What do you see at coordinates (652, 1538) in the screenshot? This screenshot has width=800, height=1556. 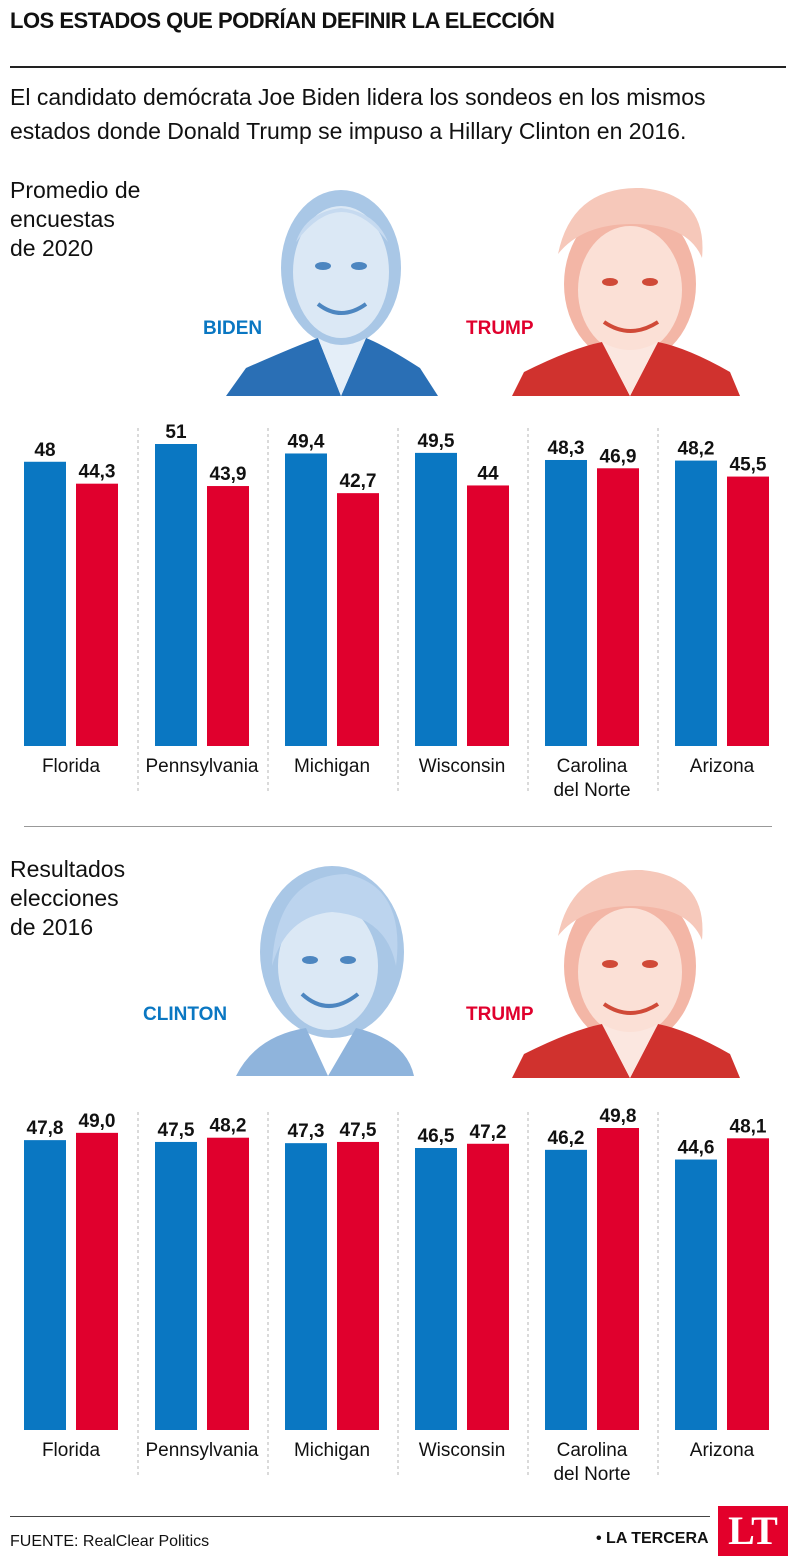 I see `publisher-name: • LA TERCERA` at bounding box center [652, 1538].